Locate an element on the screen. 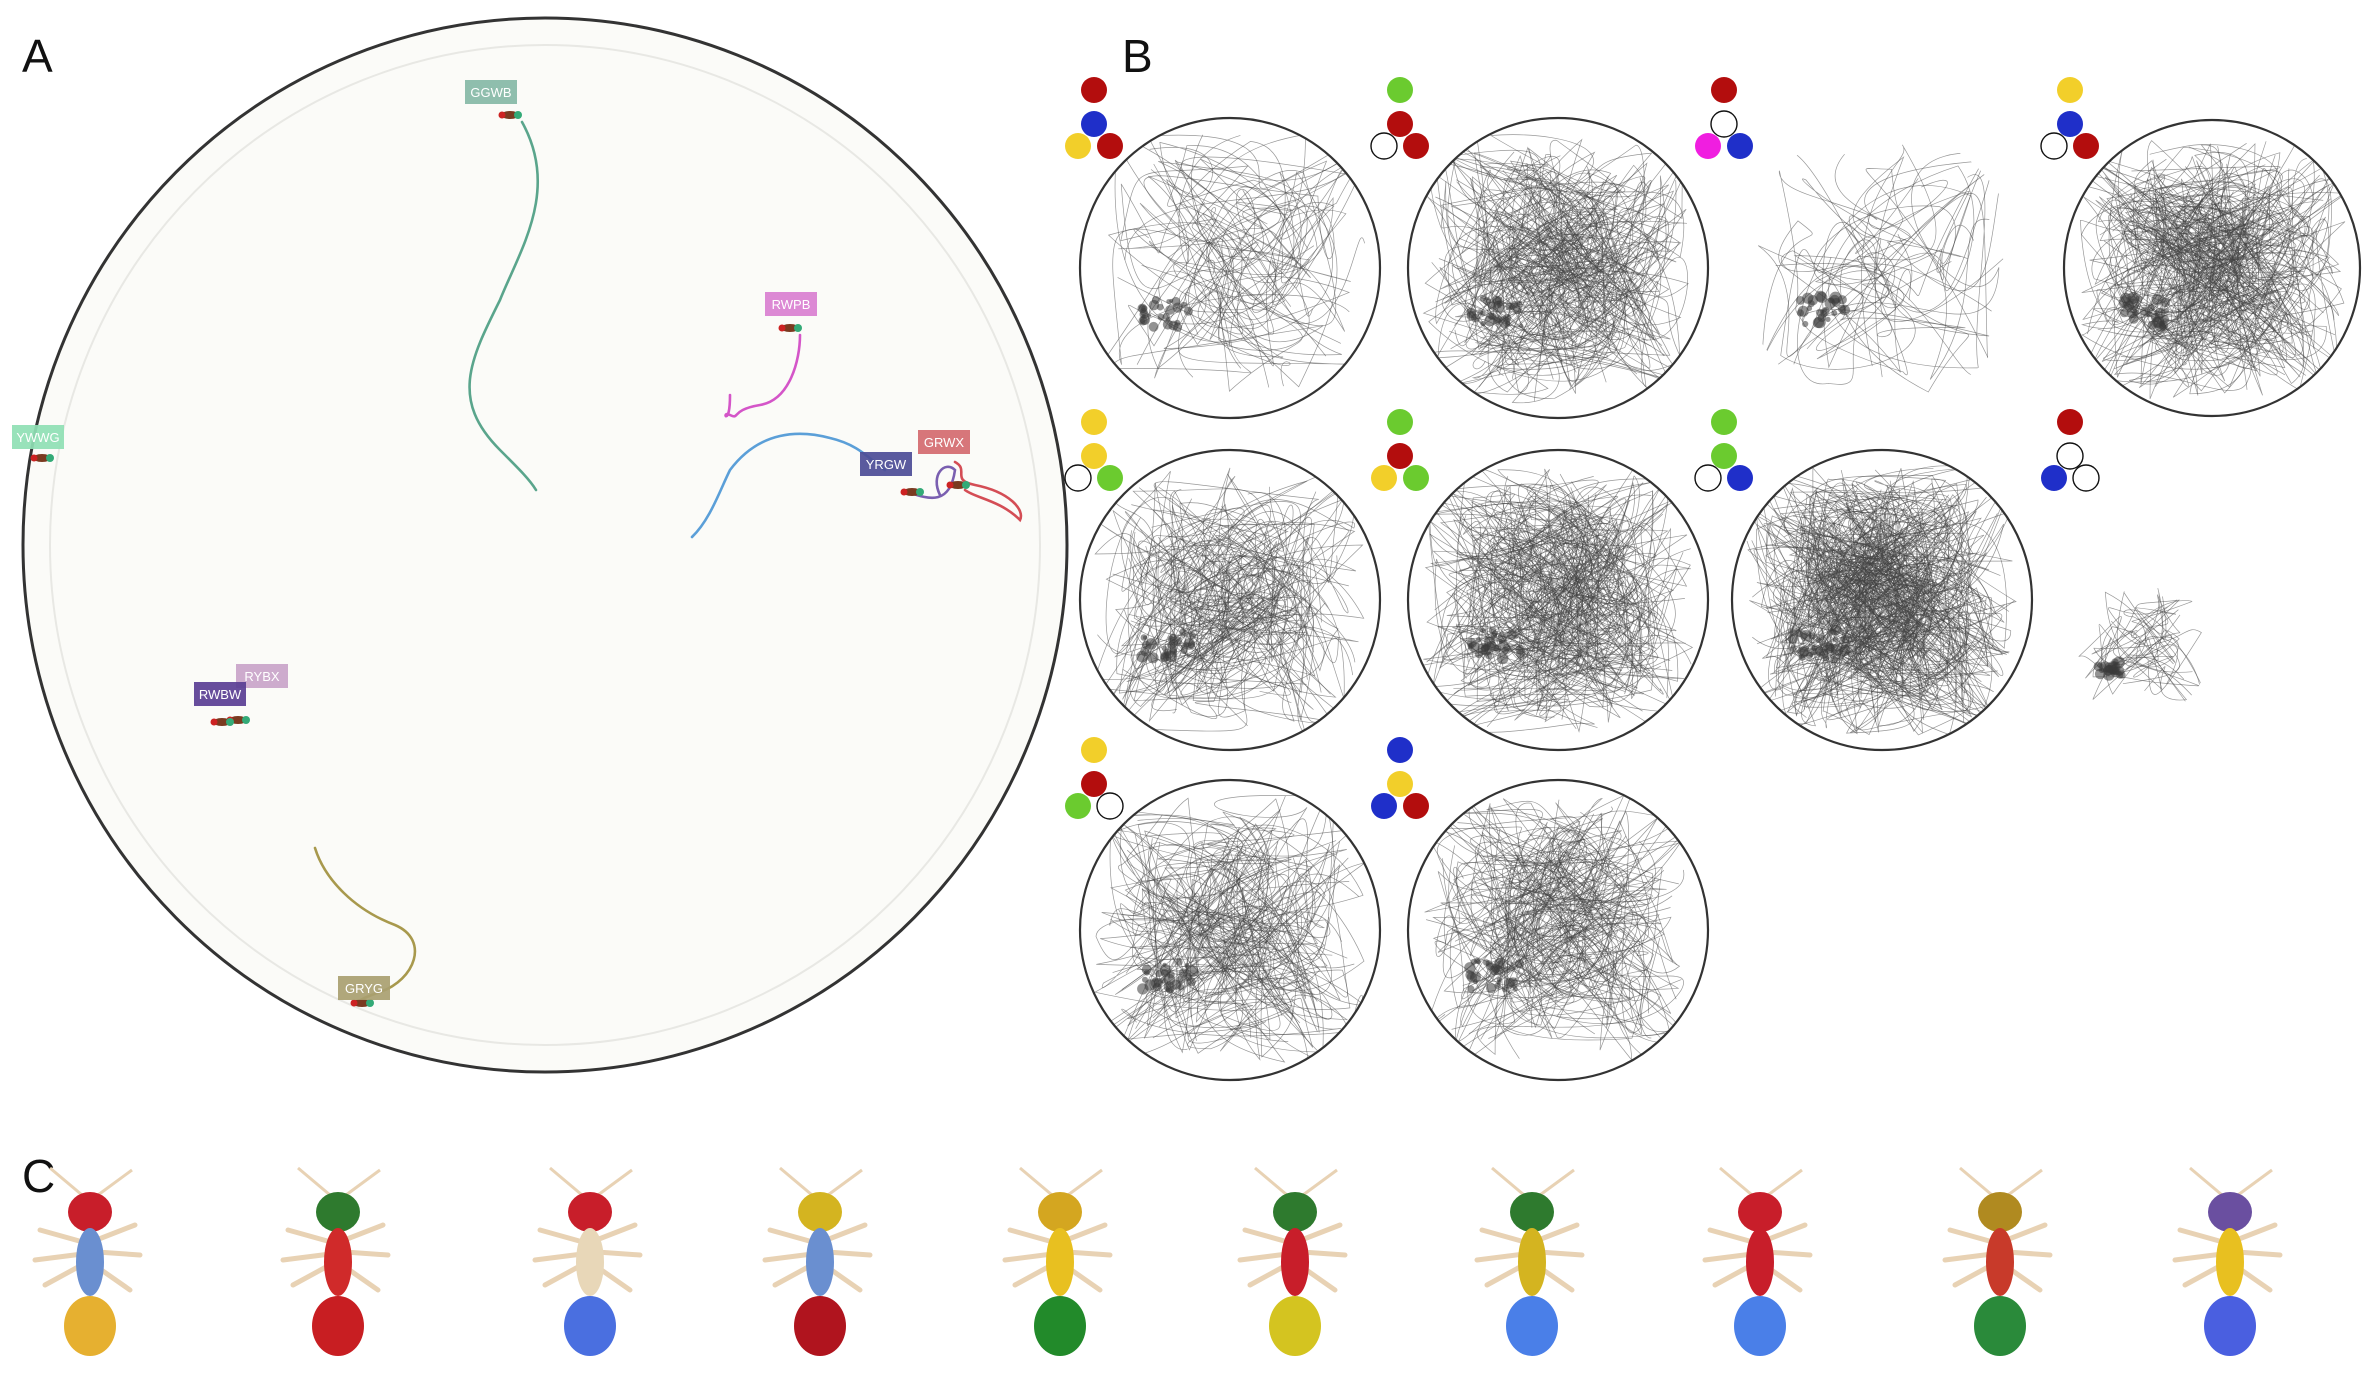 This screenshot has height=1387, width=2362. arena-tag-label: GRYG is located at coordinates (364, 988).